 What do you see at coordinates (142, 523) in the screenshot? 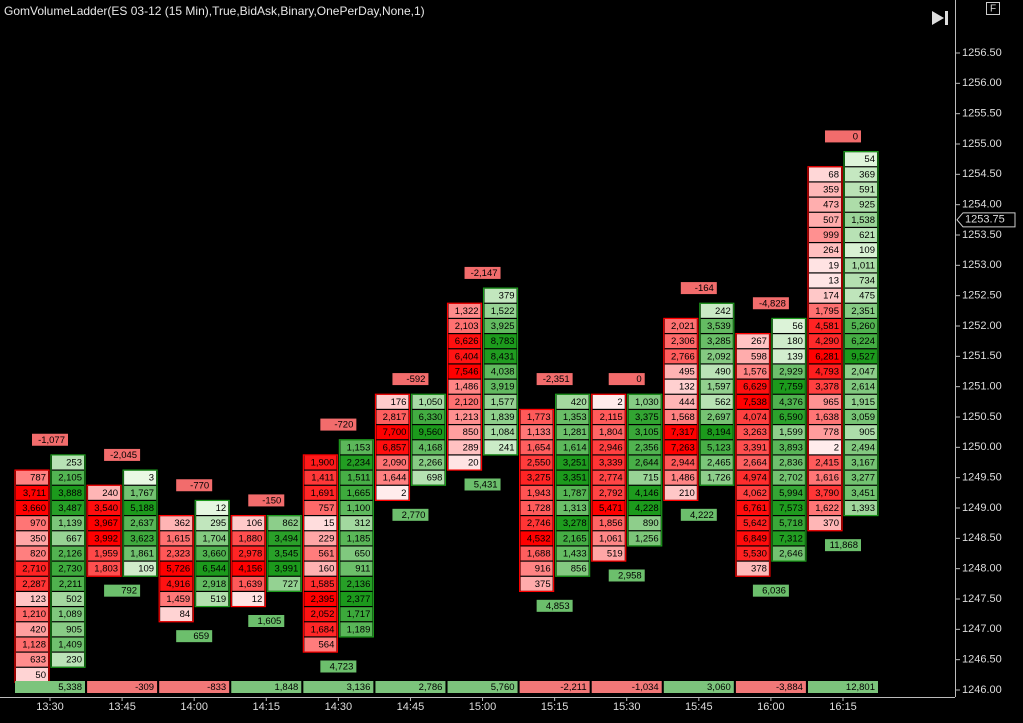
I see `ask-label: 2,637` at bounding box center [142, 523].